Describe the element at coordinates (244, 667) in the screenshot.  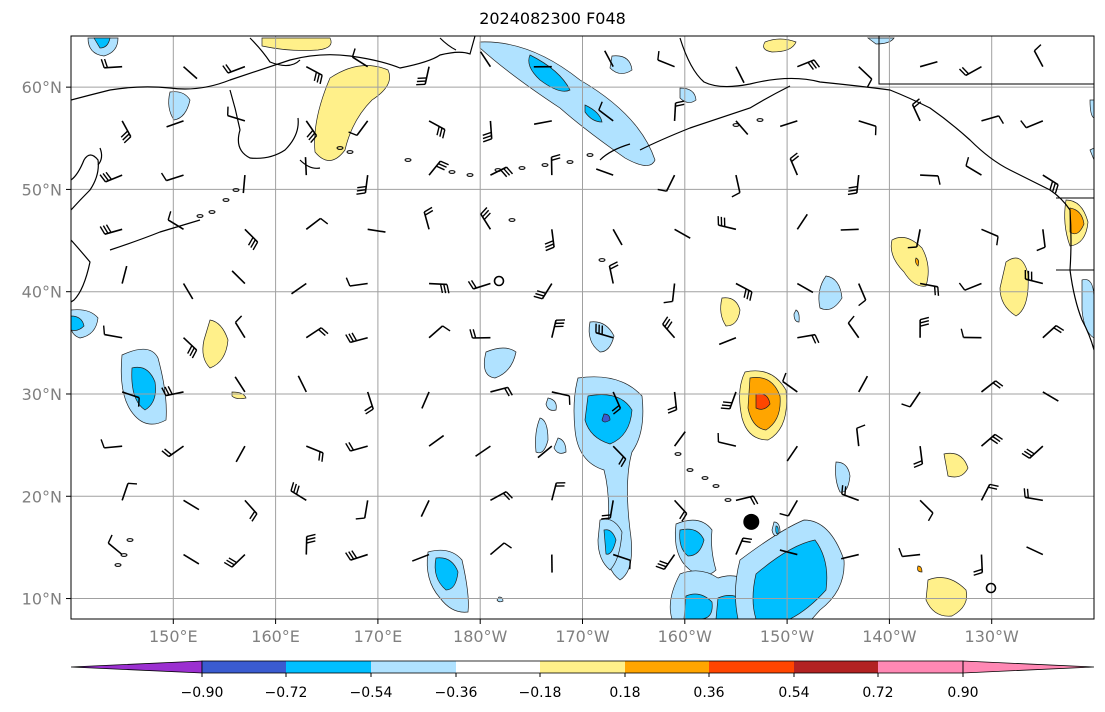
I see `colorbar-bin` at that location.